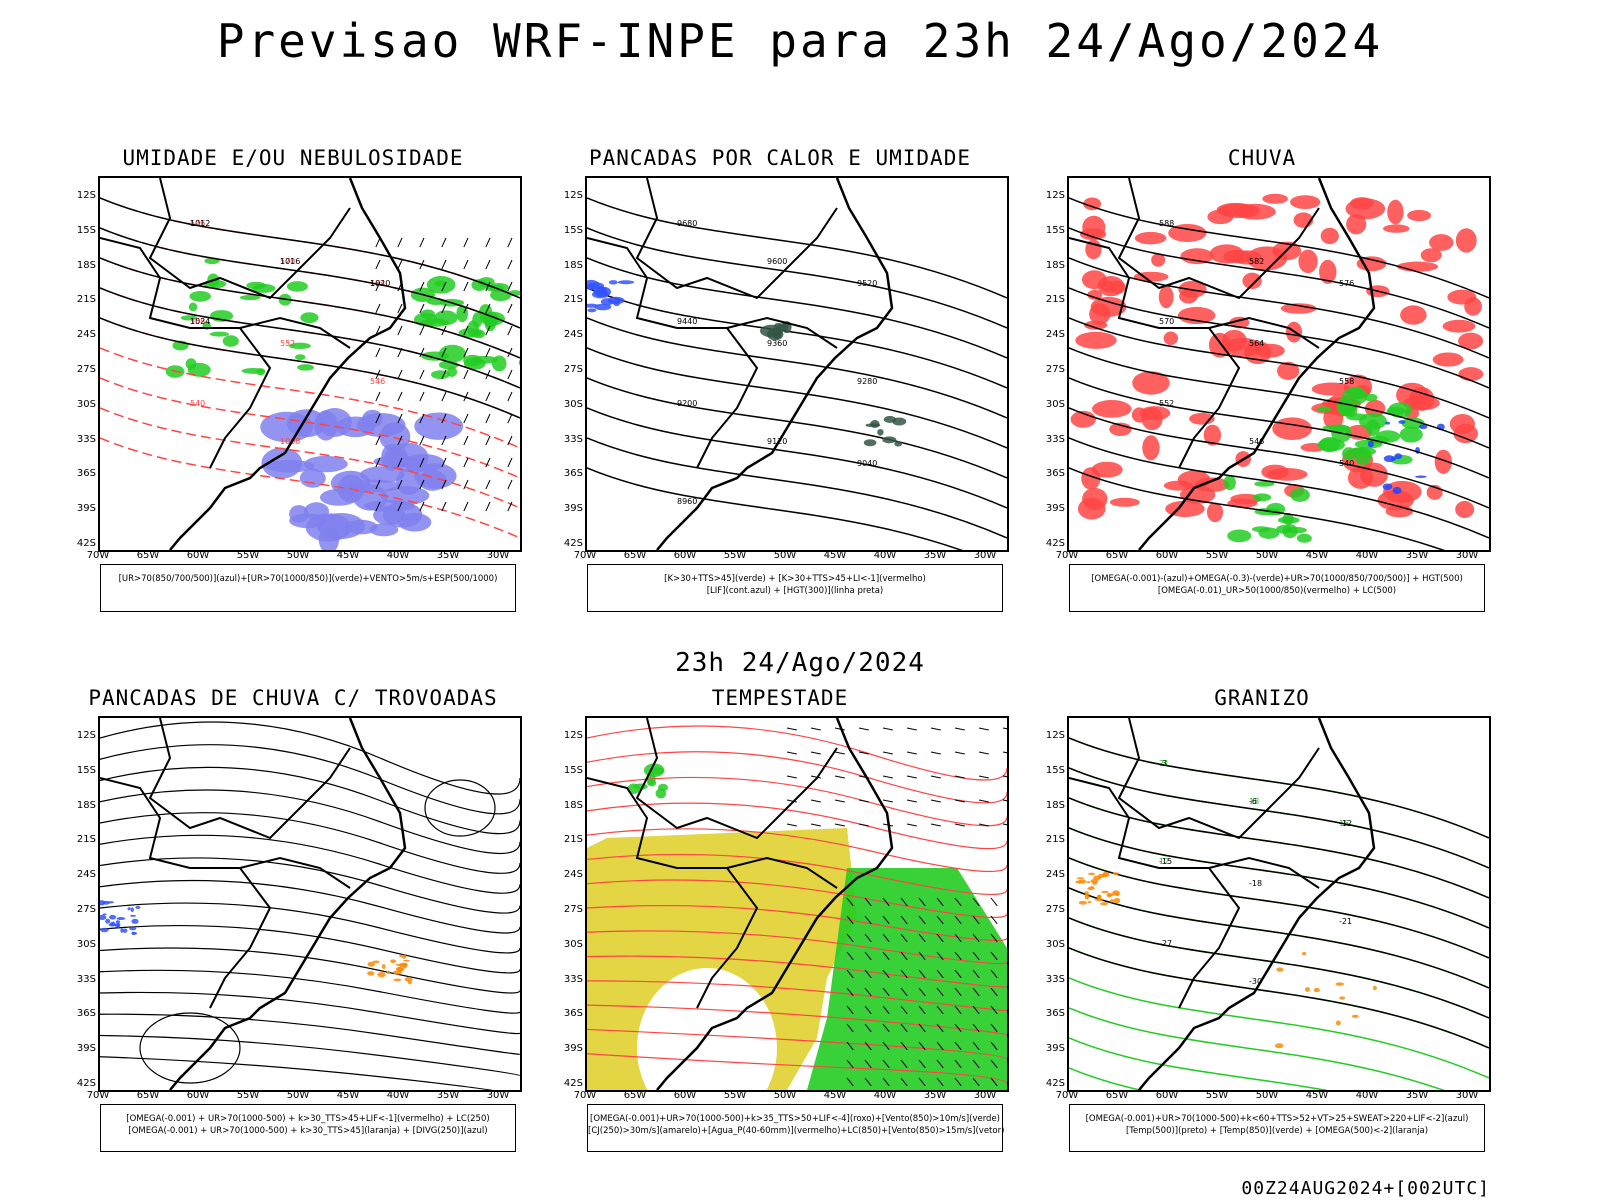 The height and width of the screenshot is (1200, 1600). Describe the element at coordinates (867, 381) in the screenshot. I see `contour-label: 9280` at that location.